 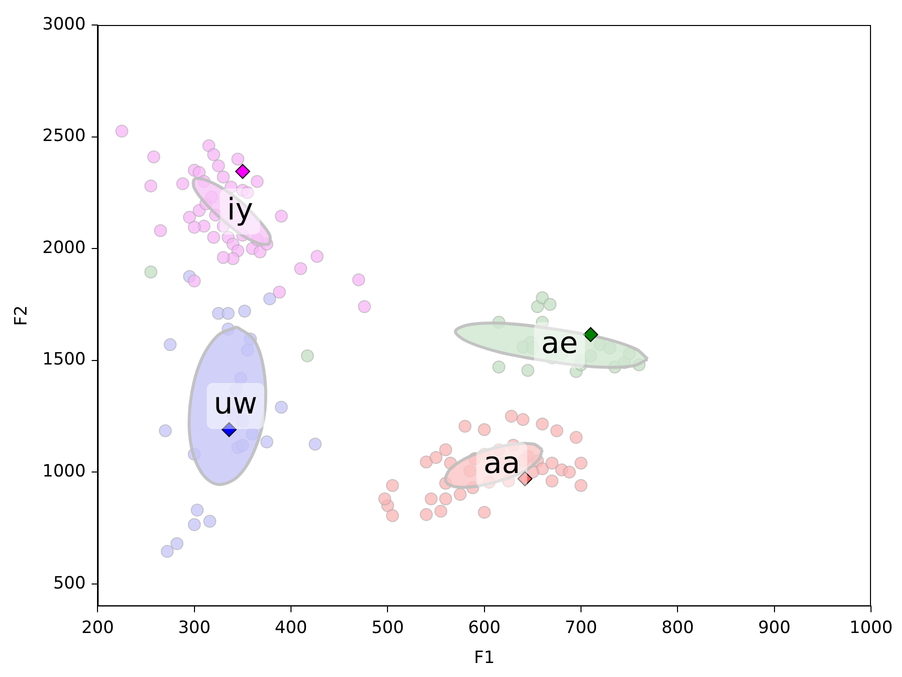 What do you see at coordinates (871, 628) in the screenshot?
I see `x-tick-label: 1000` at bounding box center [871, 628].